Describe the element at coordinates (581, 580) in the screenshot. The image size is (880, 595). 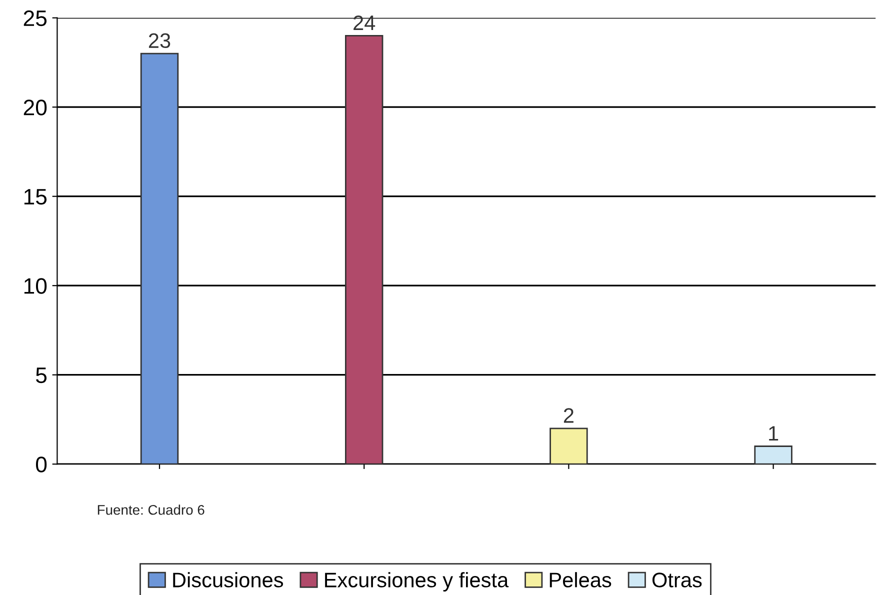
I see `legend-label: Peleas` at that location.